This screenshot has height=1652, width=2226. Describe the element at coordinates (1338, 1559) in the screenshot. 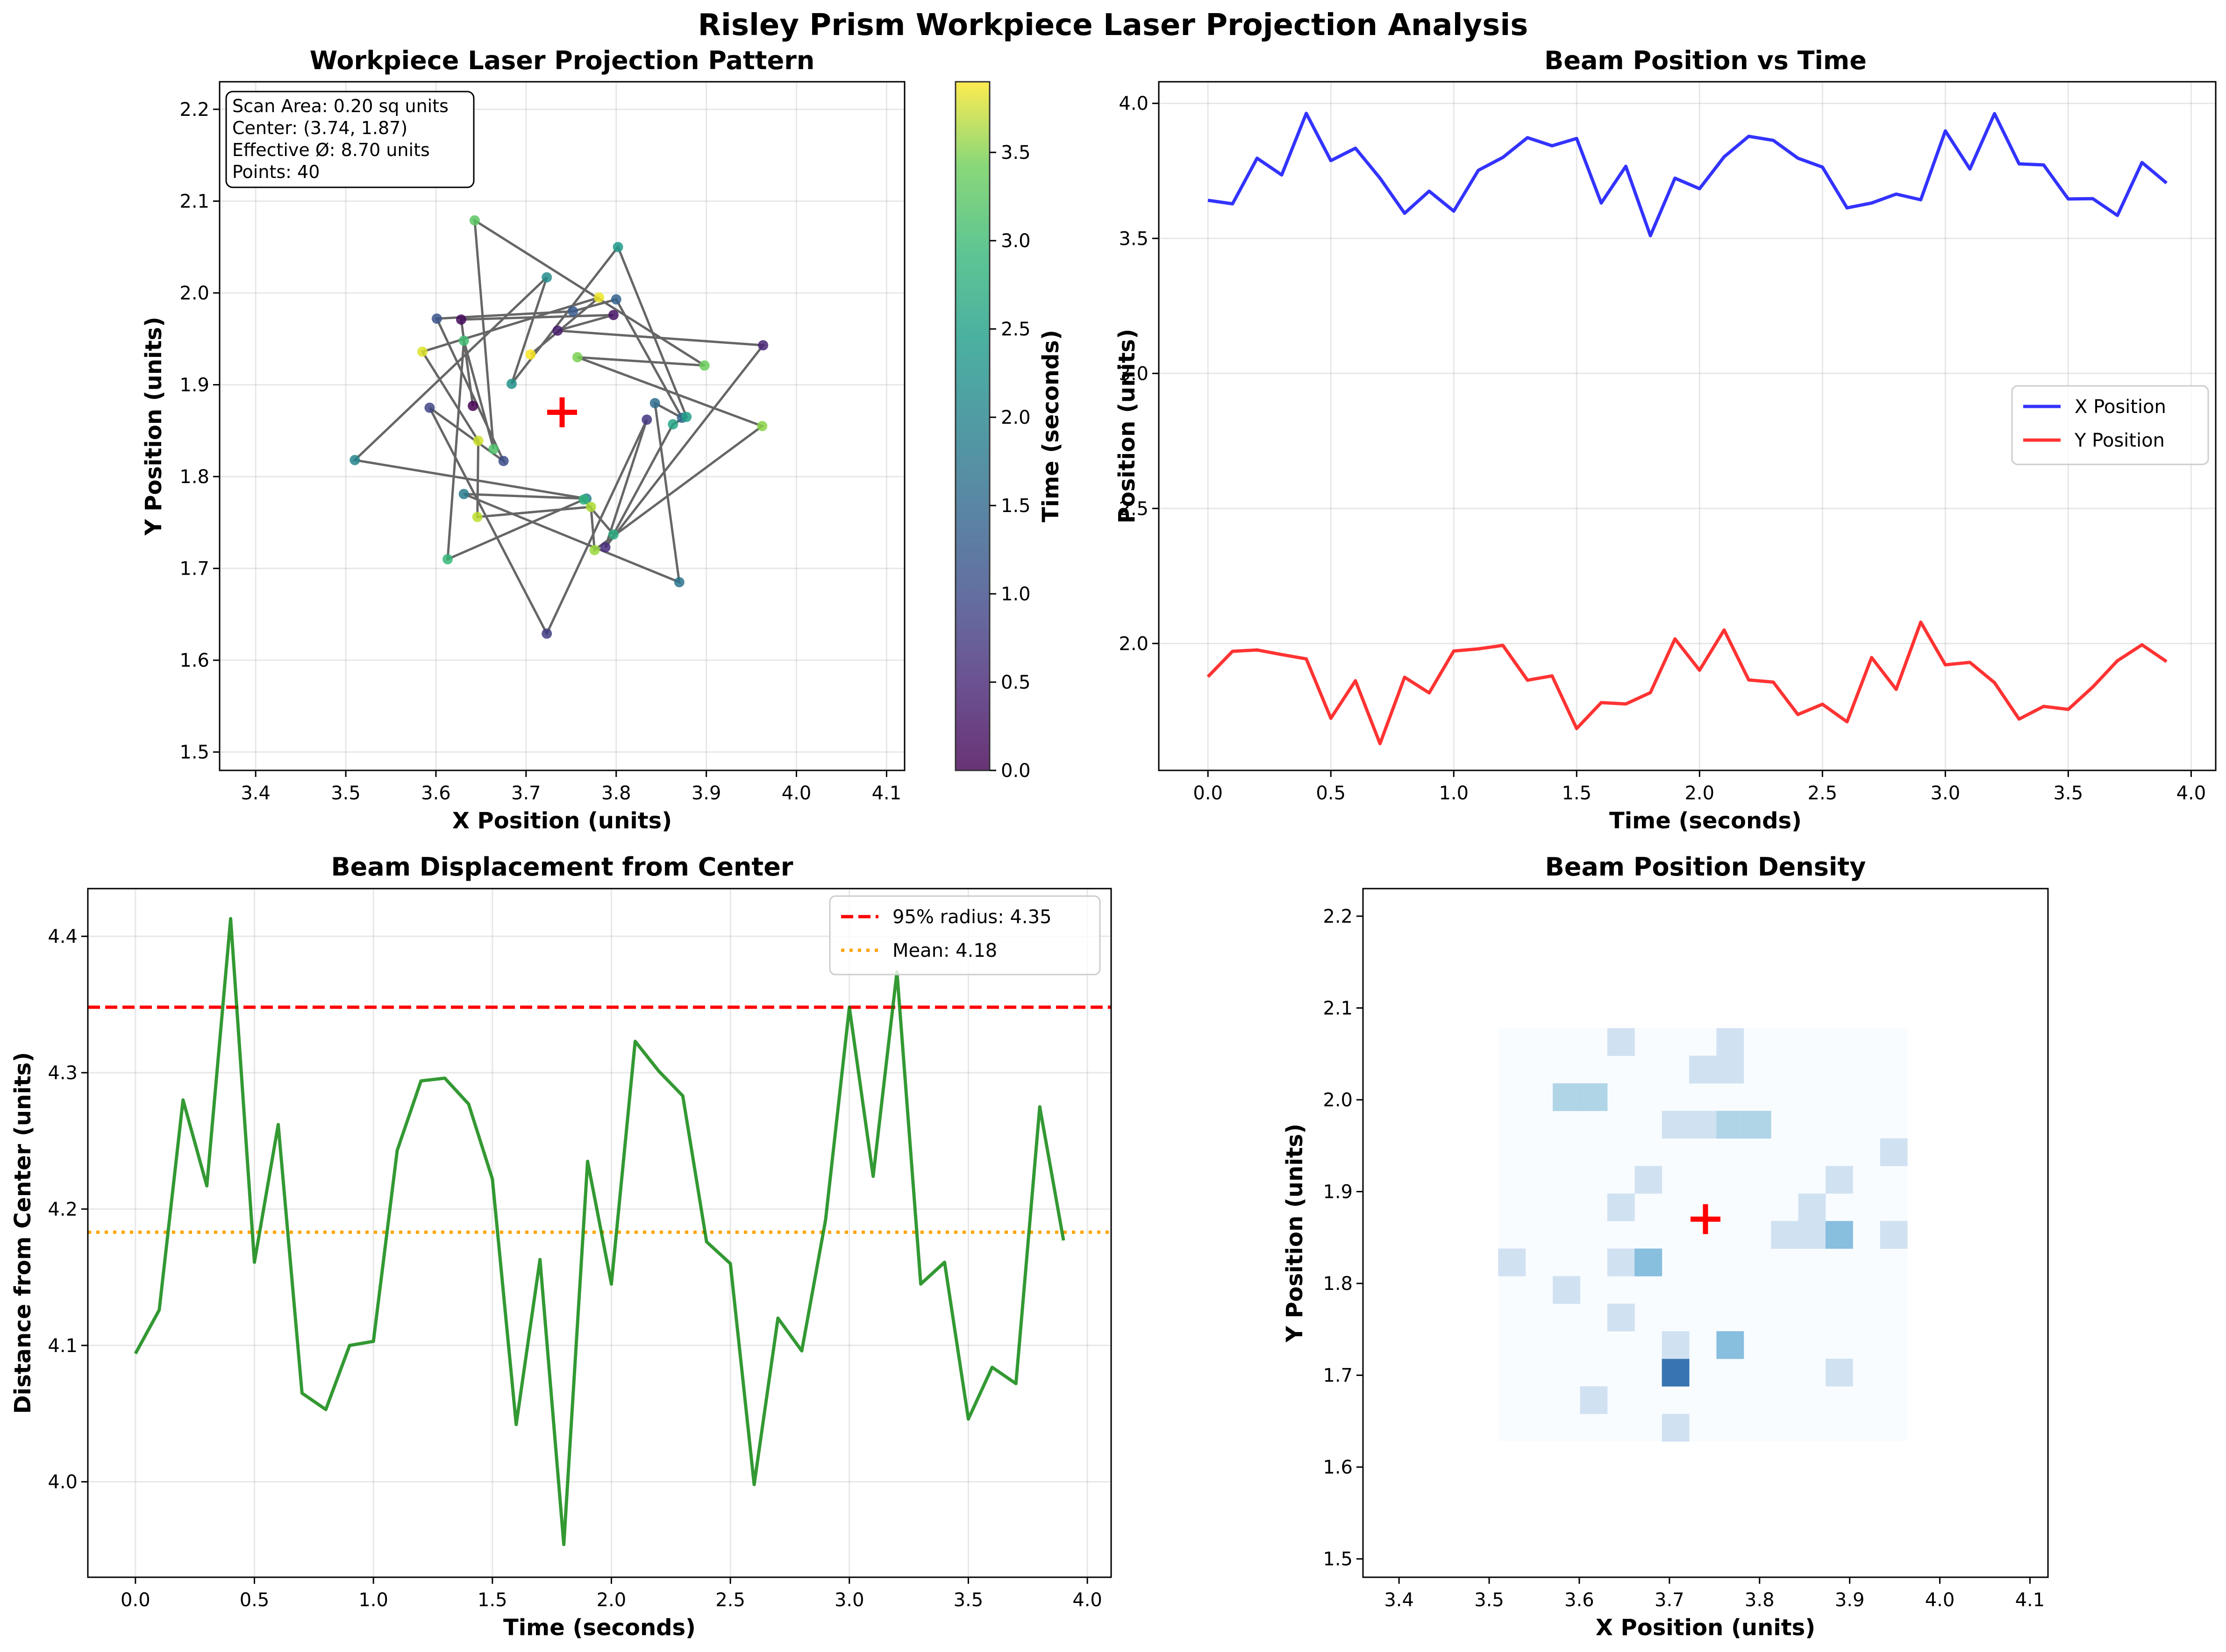

I see `p4-ytick-label: 1.5` at that location.